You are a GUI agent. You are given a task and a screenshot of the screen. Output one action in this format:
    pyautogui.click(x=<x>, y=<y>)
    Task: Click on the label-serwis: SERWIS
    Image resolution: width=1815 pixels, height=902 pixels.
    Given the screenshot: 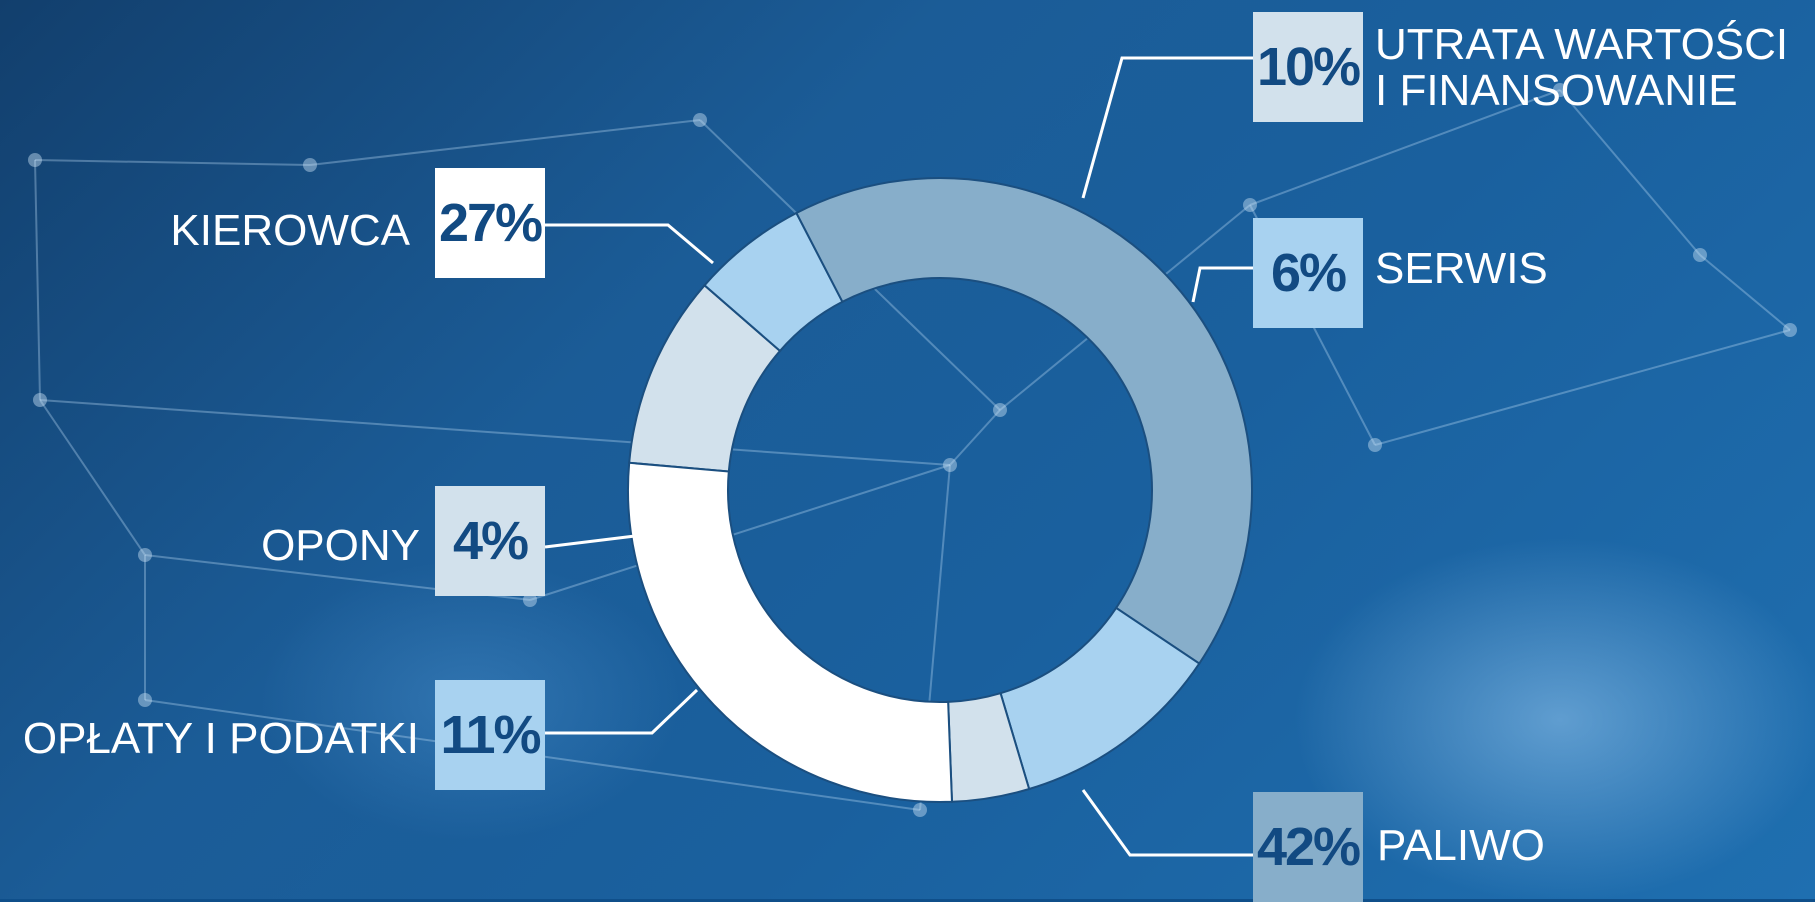 What is the action you would take?
    pyautogui.click(x=1461, y=268)
    